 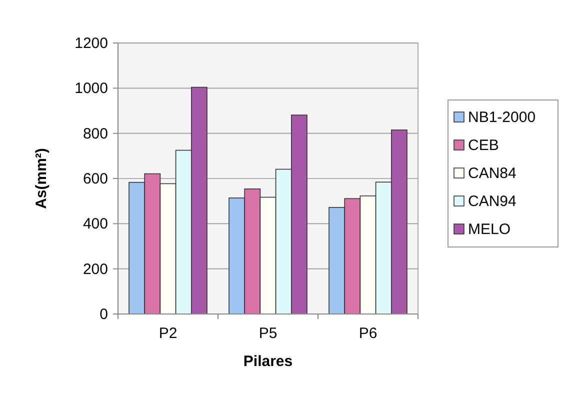 What do you see at coordinates (168, 333) in the screenshot?
I see `x-tick-label: P2` at bounding box center [168, 333].